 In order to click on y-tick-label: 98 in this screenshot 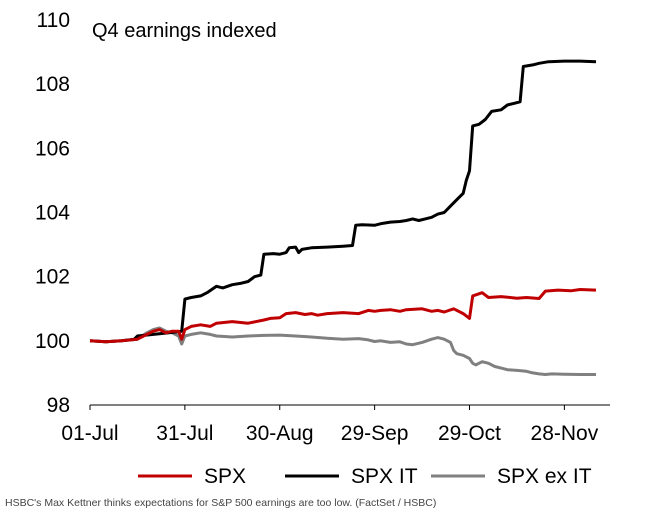, I will do `click(58, 405)`.